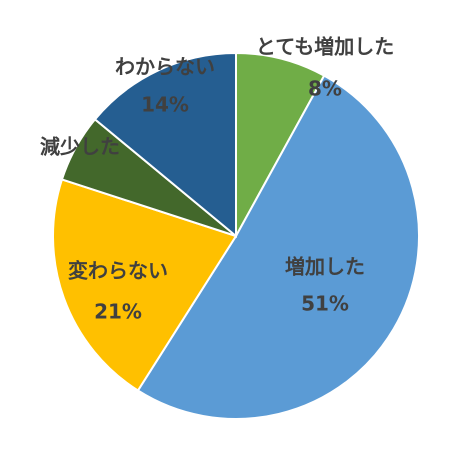 This screenshot has width=474, height=474. I want to click on value-label: 21%, so click(118, 312).